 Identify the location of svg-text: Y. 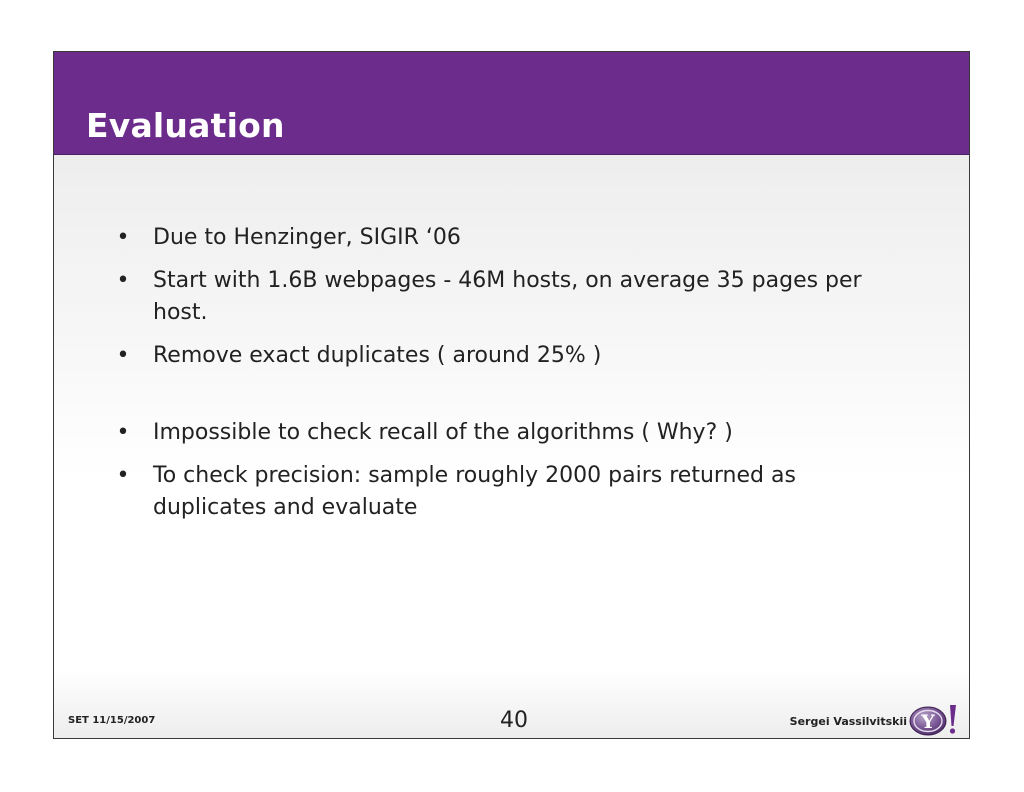
(927, 722).